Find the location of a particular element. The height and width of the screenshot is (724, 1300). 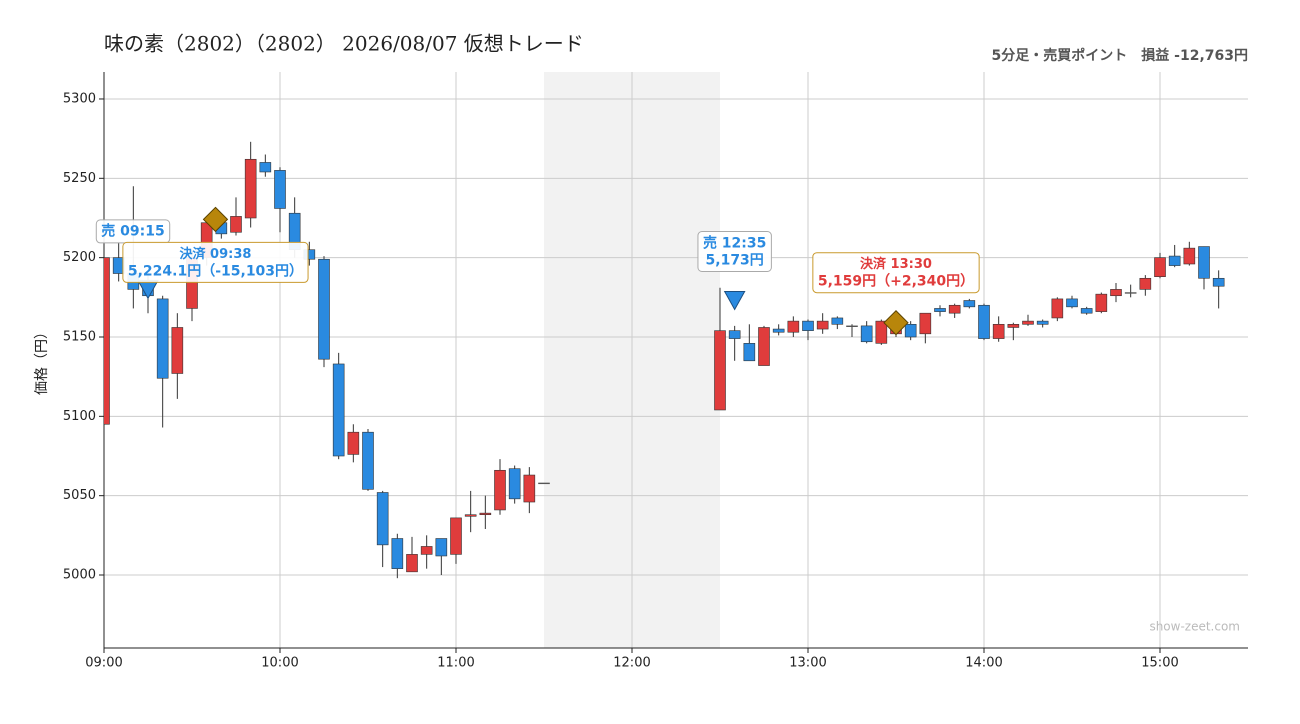

x-tick-label: 09:00 is located at coordinates (103, 663).